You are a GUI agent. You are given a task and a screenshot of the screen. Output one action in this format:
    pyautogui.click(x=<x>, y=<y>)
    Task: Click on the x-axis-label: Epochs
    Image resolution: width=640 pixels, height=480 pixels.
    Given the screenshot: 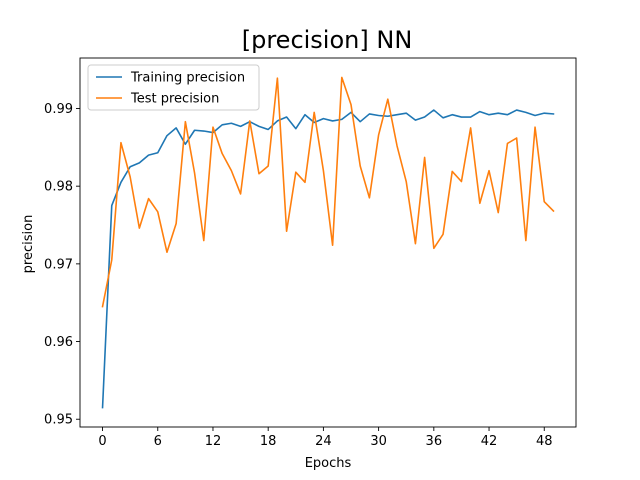 What is the action you would take?
    pyautogui.click(x=328, y=463)
    